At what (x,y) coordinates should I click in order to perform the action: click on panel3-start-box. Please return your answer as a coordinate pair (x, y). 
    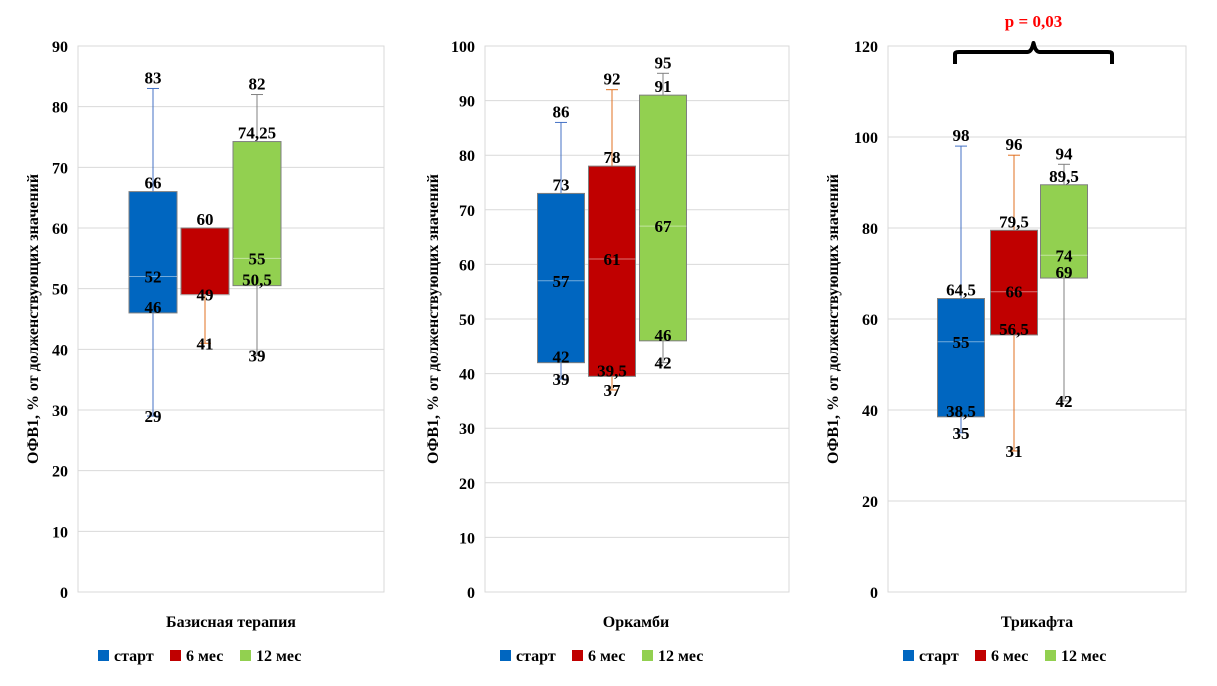
    Looking at the image, I should click on (961, 358).